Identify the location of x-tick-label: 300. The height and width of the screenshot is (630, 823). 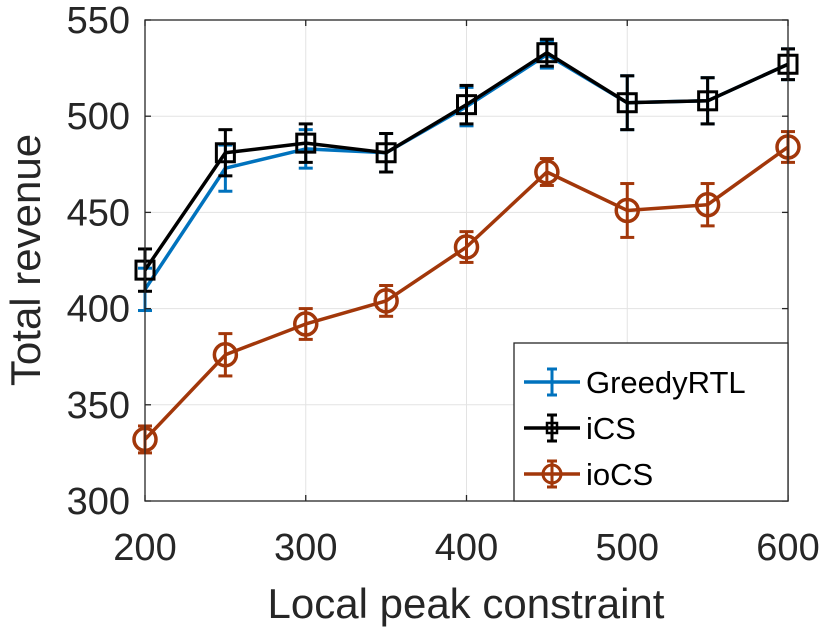
(305, 548).